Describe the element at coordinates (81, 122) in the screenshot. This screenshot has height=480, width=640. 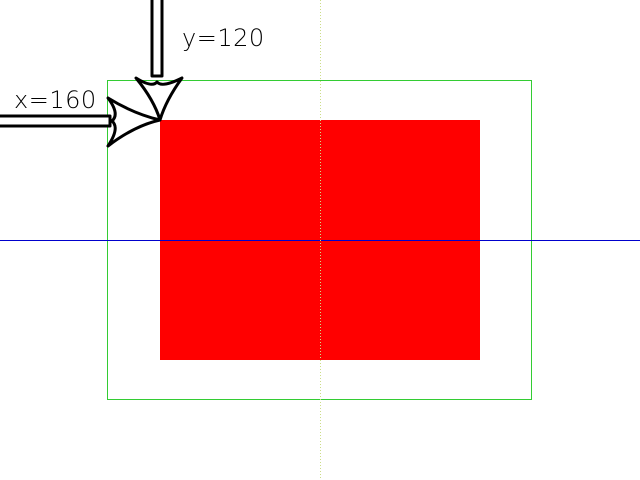
I see `arrow-right-icon` at that location.